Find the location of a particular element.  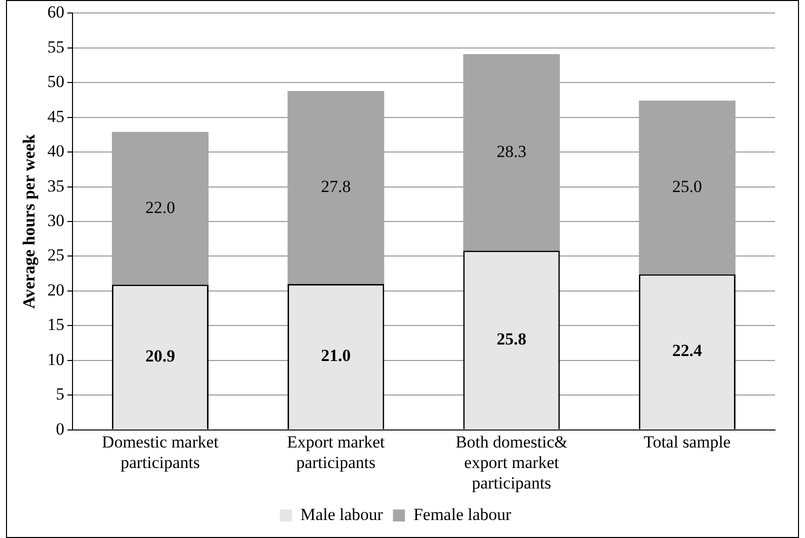

y-tick-label: 5 is located at coordinates (60, 394).